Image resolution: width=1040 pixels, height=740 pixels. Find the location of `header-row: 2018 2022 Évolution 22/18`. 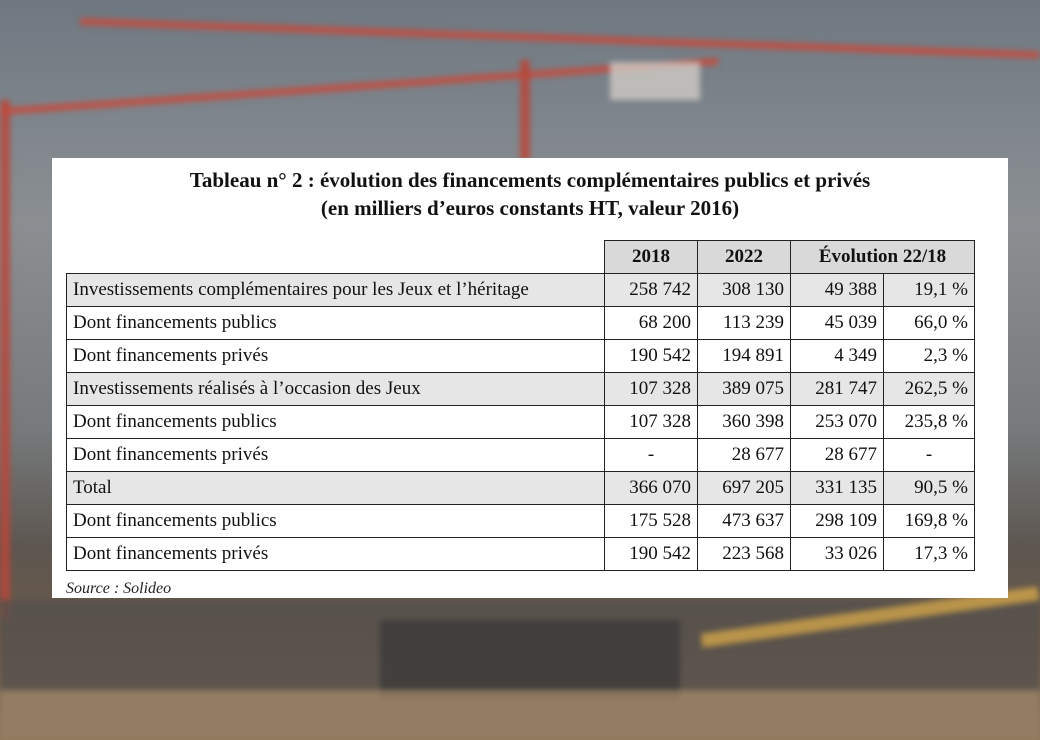

header-row: 2018 2022 Évolution 22/18 is located at coordinates (521, 257).